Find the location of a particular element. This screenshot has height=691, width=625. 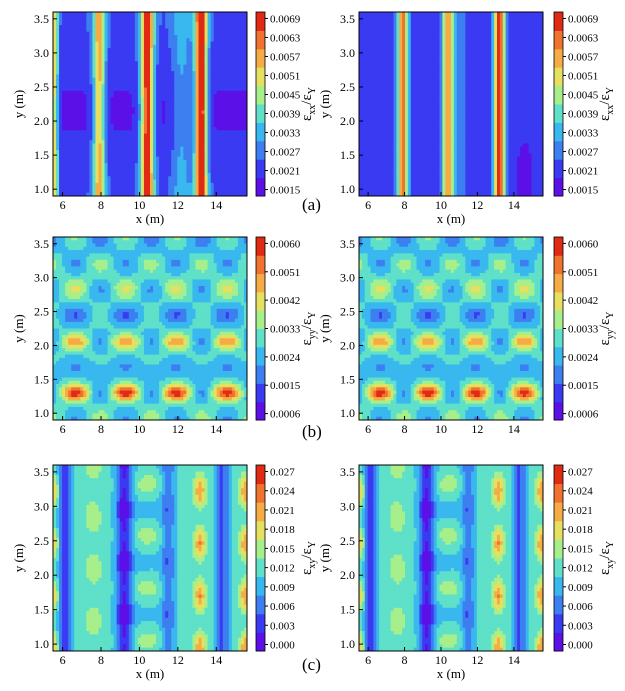

x-tick-label: 10 is located at coordinates (139, 205).